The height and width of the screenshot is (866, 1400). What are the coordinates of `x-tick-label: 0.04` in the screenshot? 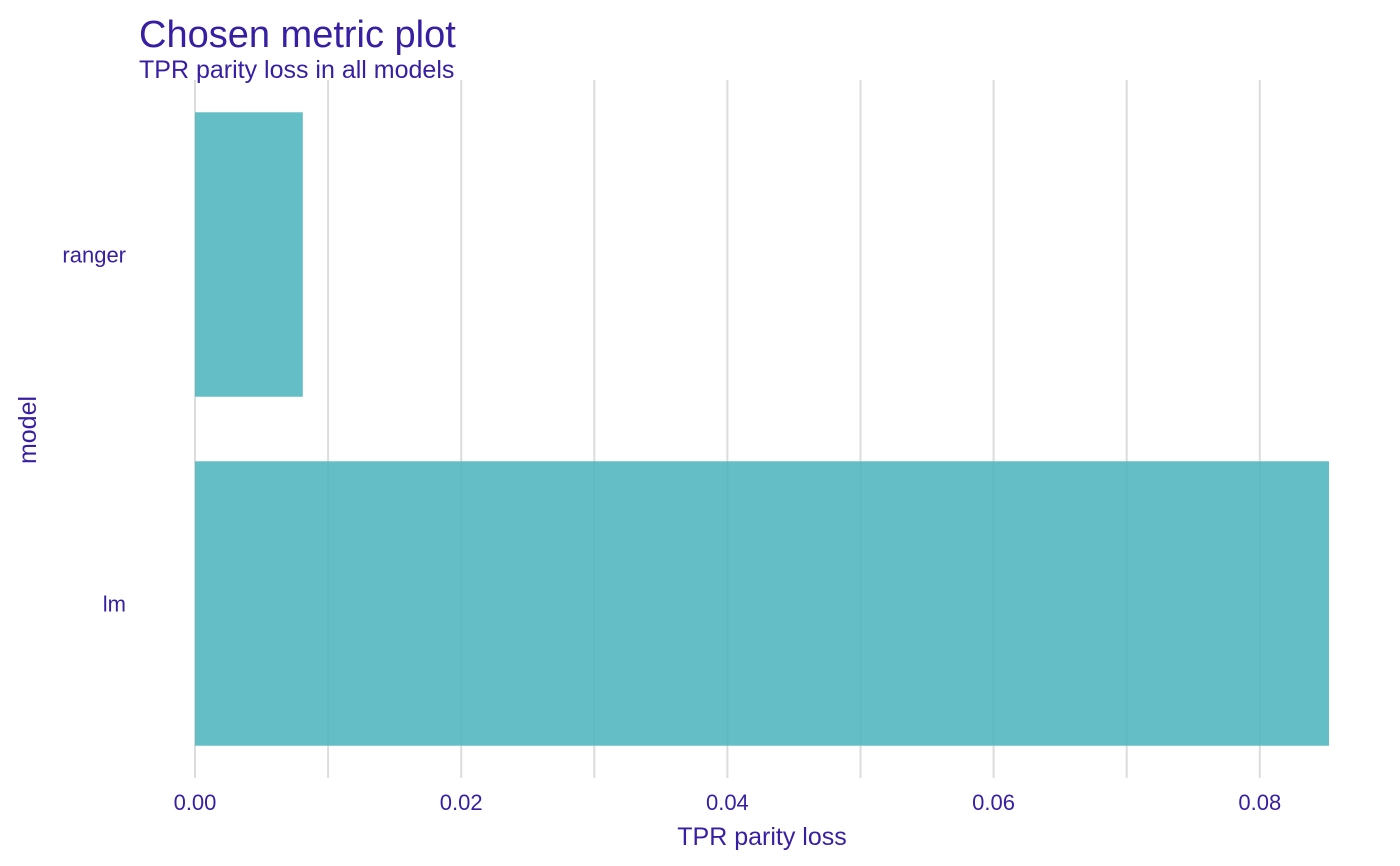 It's located at (727, 802).